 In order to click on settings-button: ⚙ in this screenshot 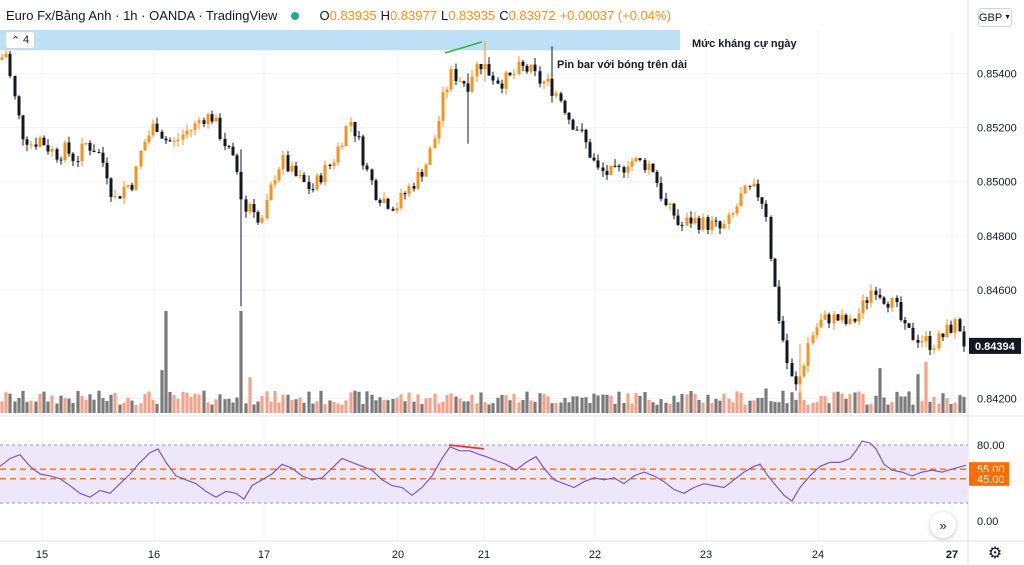, I will do `click(995, 553)`.